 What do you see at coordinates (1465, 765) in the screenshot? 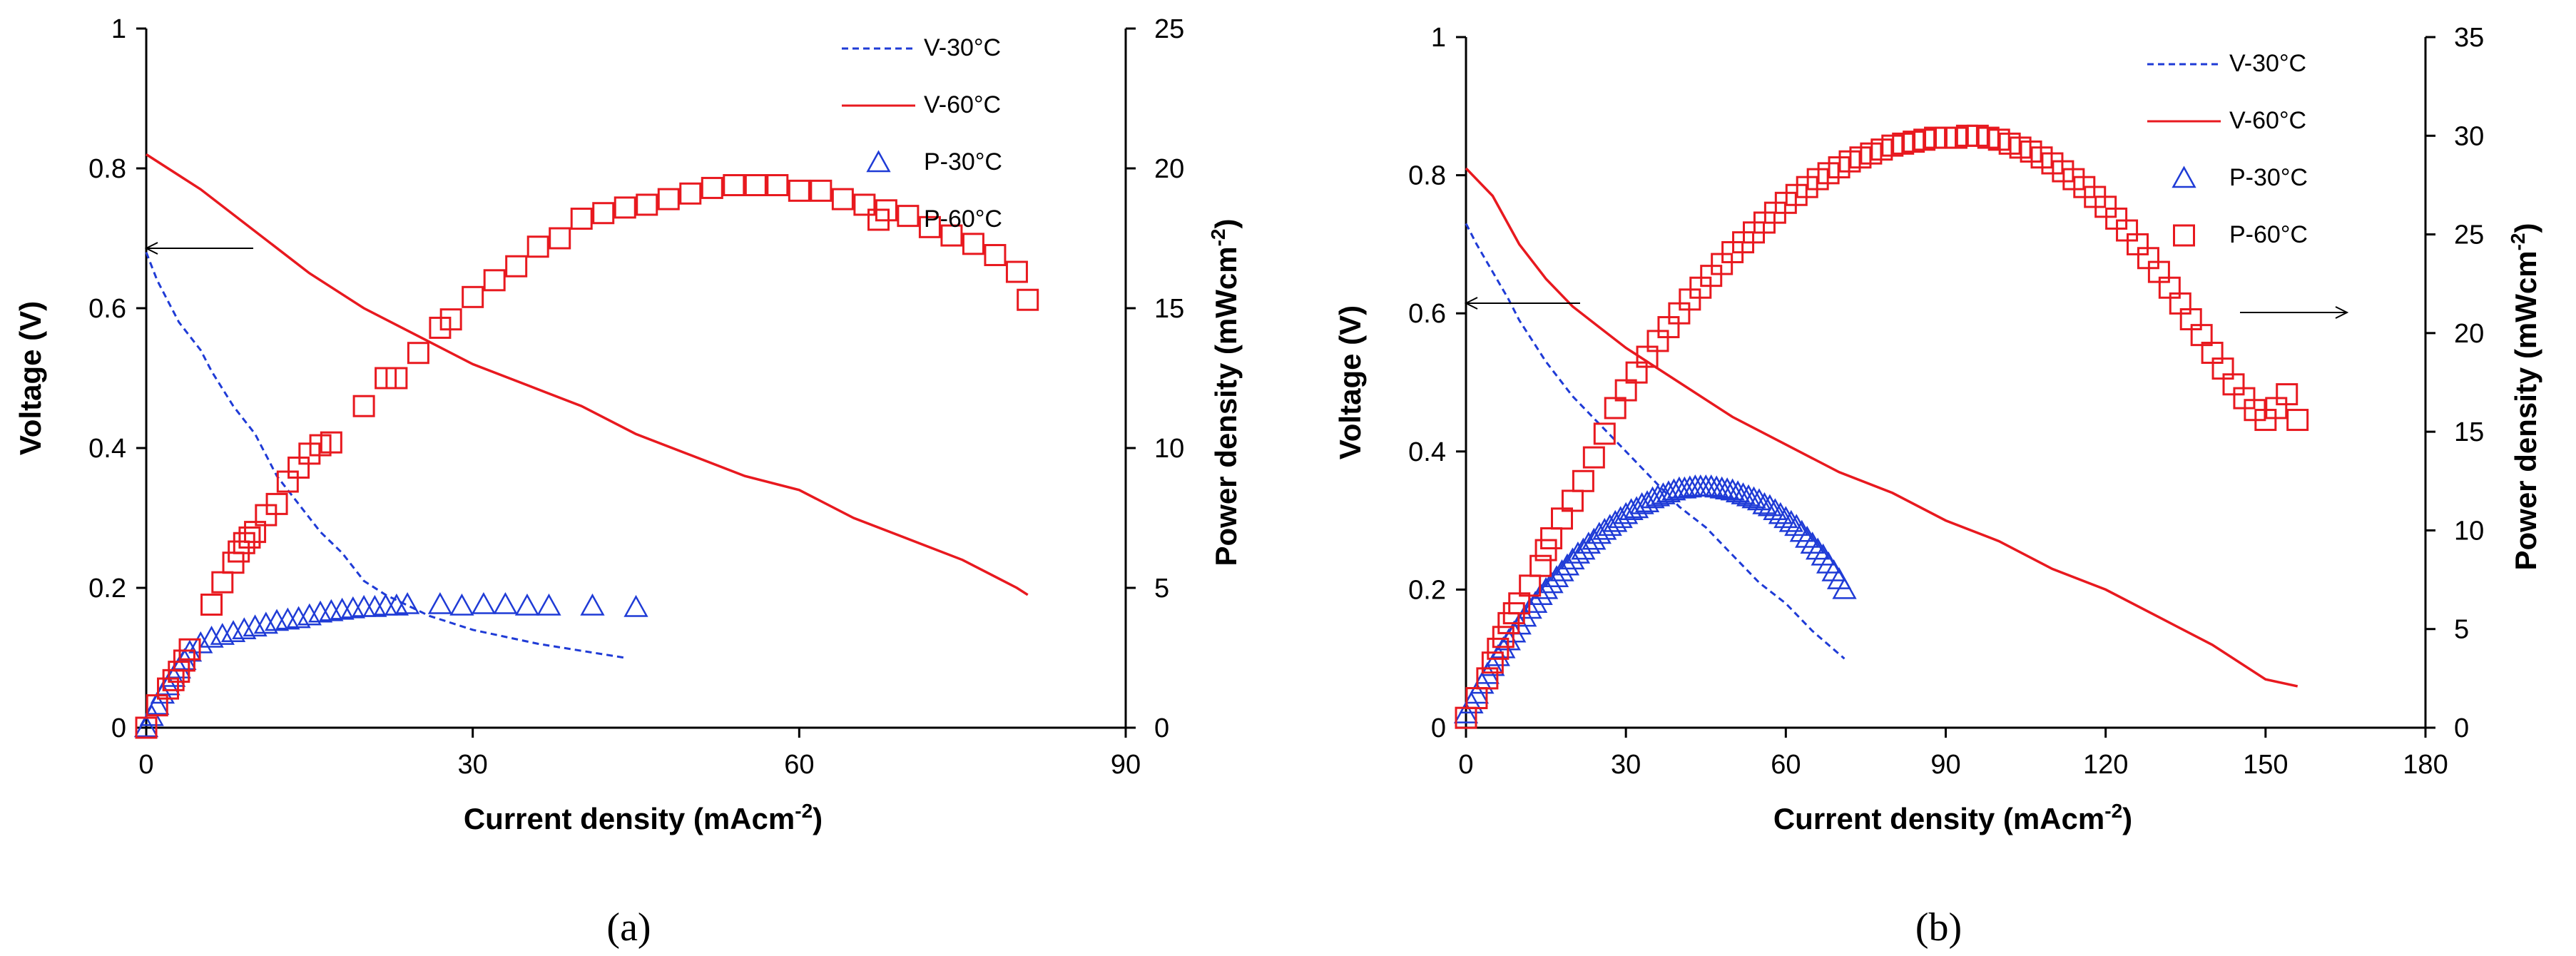
I see `x-tick-label: 0` at bounding box center [1465, 765].